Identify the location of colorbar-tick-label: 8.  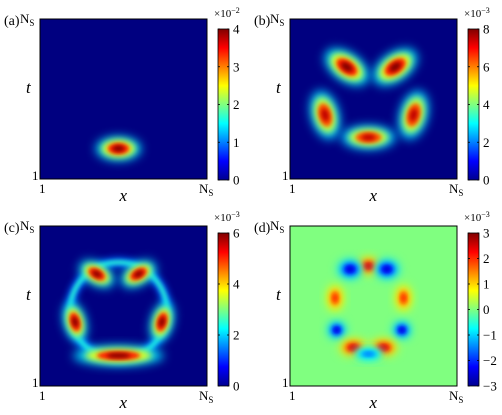
(486, 29).